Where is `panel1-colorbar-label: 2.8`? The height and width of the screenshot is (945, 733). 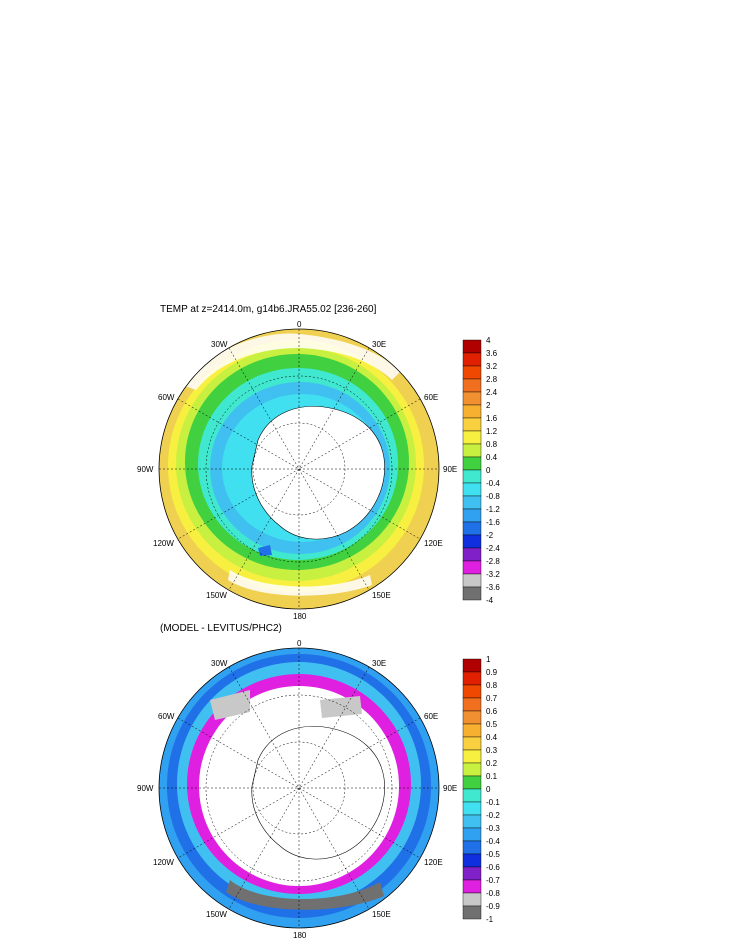
panel1-colorbar-label: 2.8 is located at coordinates (492, 379).